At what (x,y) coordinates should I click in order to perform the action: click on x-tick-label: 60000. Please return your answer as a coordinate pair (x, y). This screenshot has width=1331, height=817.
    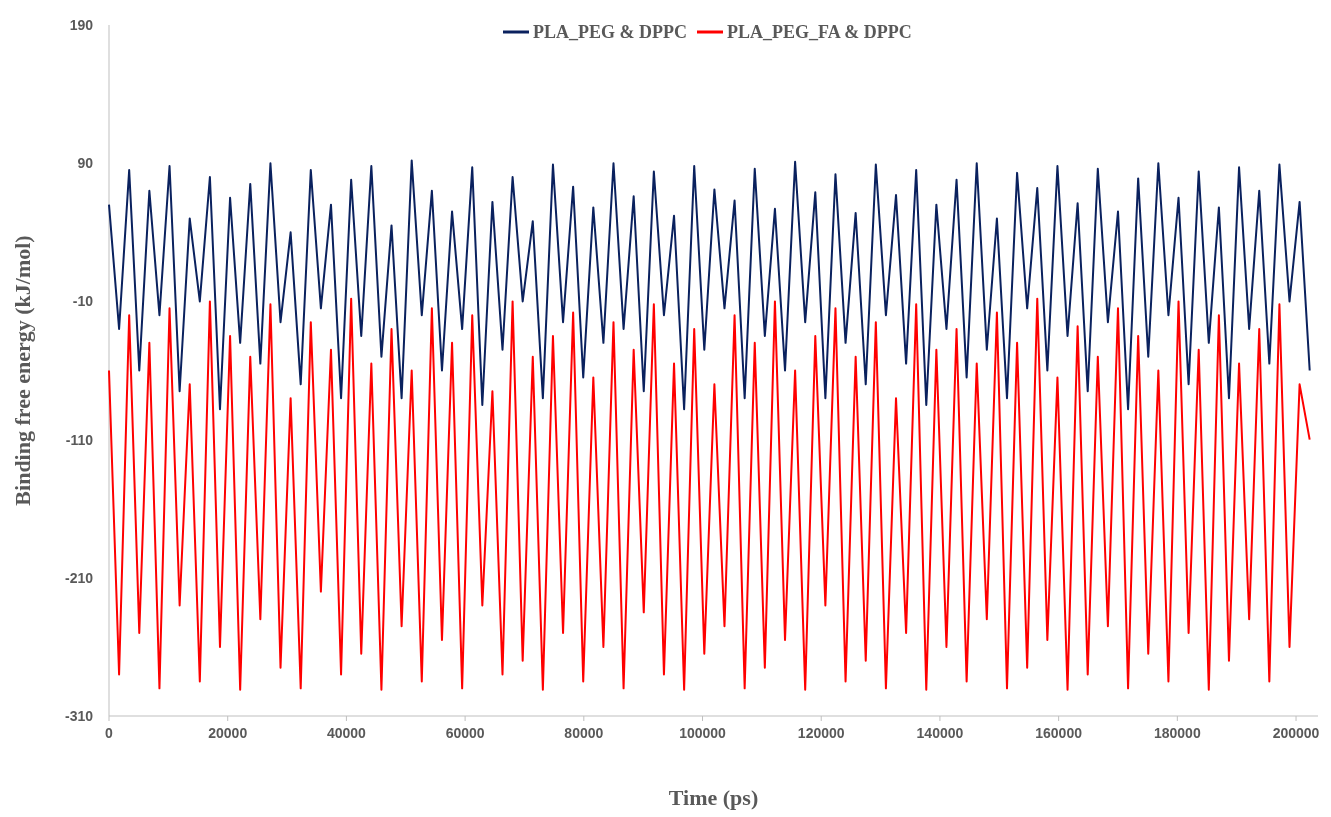
    Looking at the image, I should click on (465, 733).